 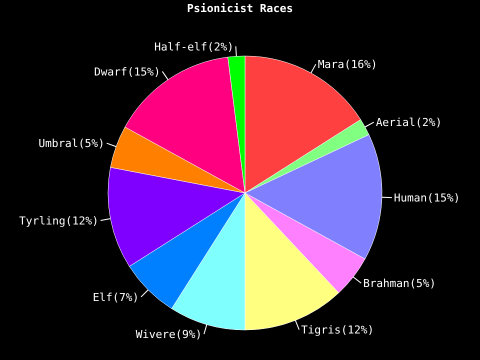 What do you see at coordinates (169, 335) in the screenshot?
I see `slice-label: Wivere(9%)` at bounding box center [169, 335].